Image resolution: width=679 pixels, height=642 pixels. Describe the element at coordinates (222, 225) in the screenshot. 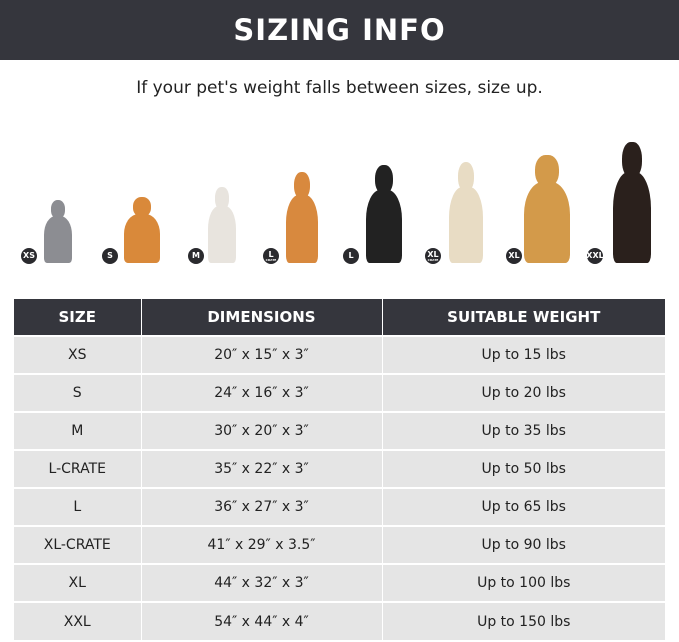

I see `french-bulldog-image` at that location.